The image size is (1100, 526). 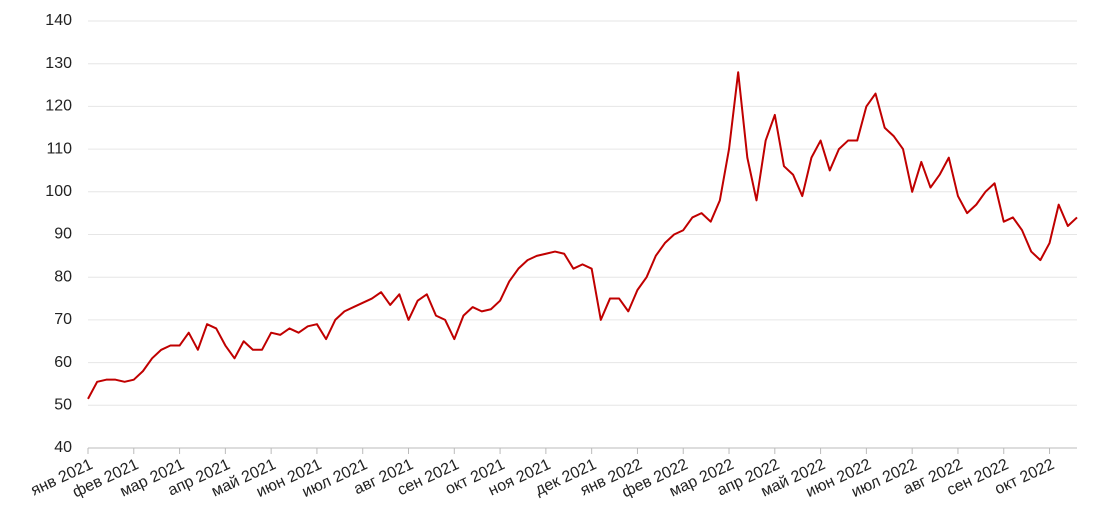 I want to click on y-tick-label: 140, so click(x=58, y=20).